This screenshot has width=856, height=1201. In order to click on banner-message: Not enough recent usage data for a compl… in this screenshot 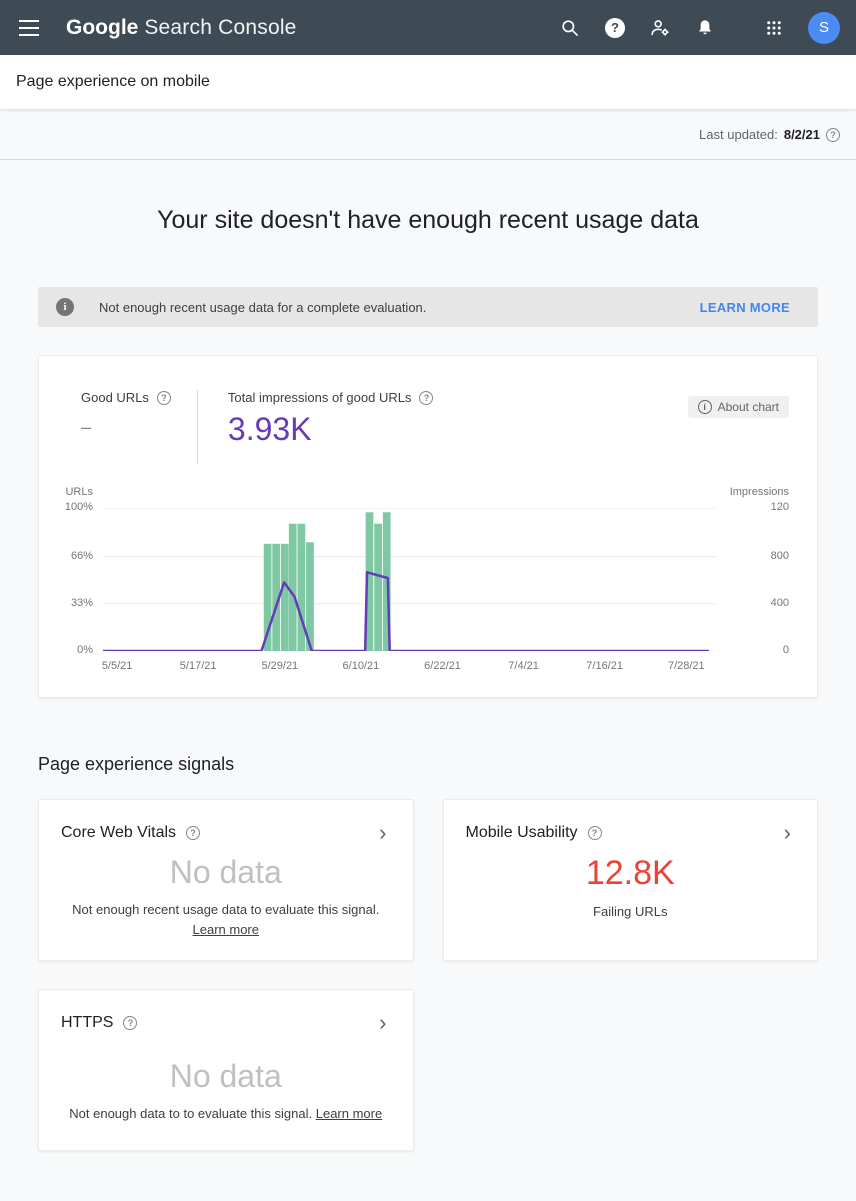, I will do `click(263, 307)`.